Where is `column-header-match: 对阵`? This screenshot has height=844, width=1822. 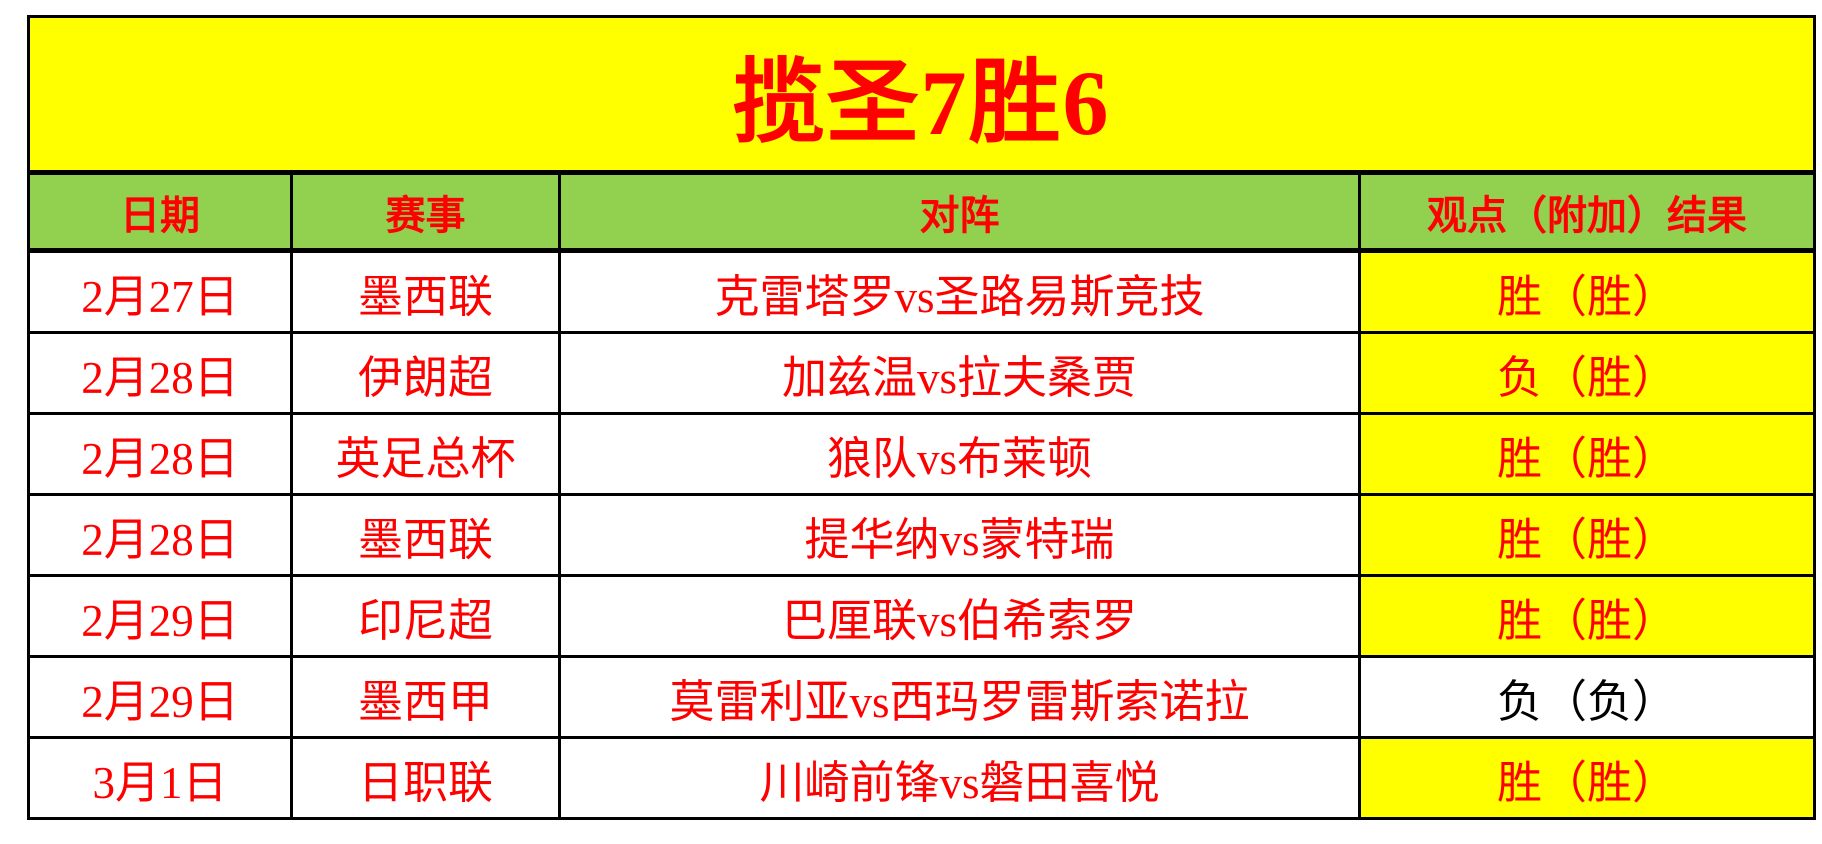 column-header-match: 对阵 is located at coordinates (959, 212).